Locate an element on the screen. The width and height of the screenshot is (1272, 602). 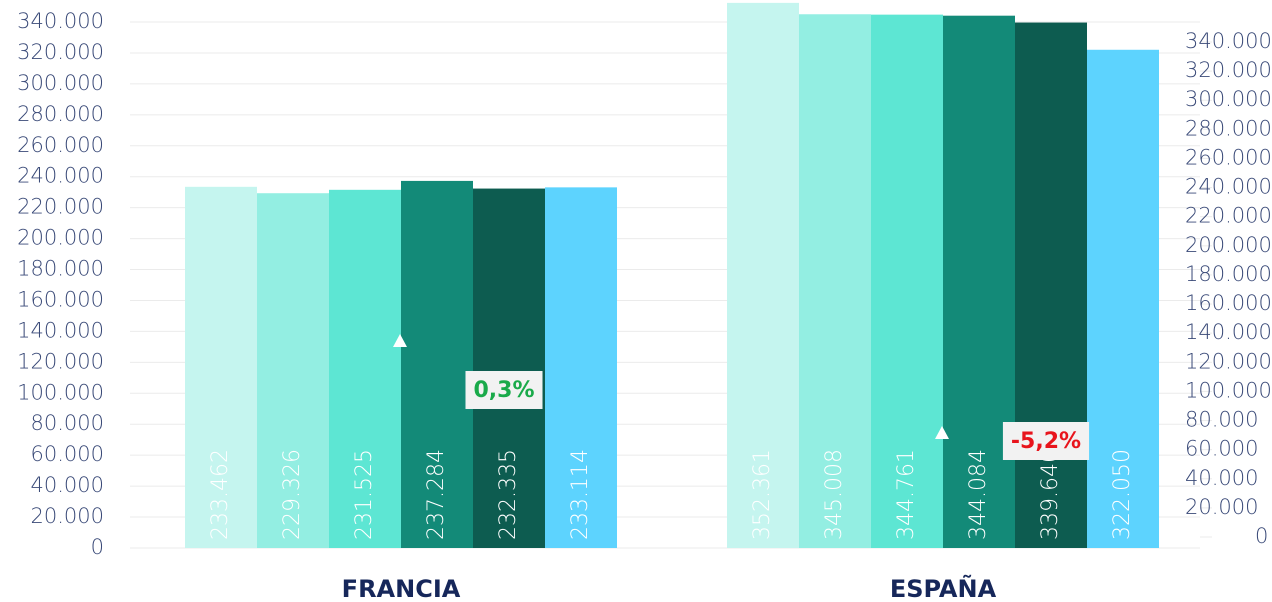
y2-tick-label: 240.000 is located at coordinates (1228, 187).